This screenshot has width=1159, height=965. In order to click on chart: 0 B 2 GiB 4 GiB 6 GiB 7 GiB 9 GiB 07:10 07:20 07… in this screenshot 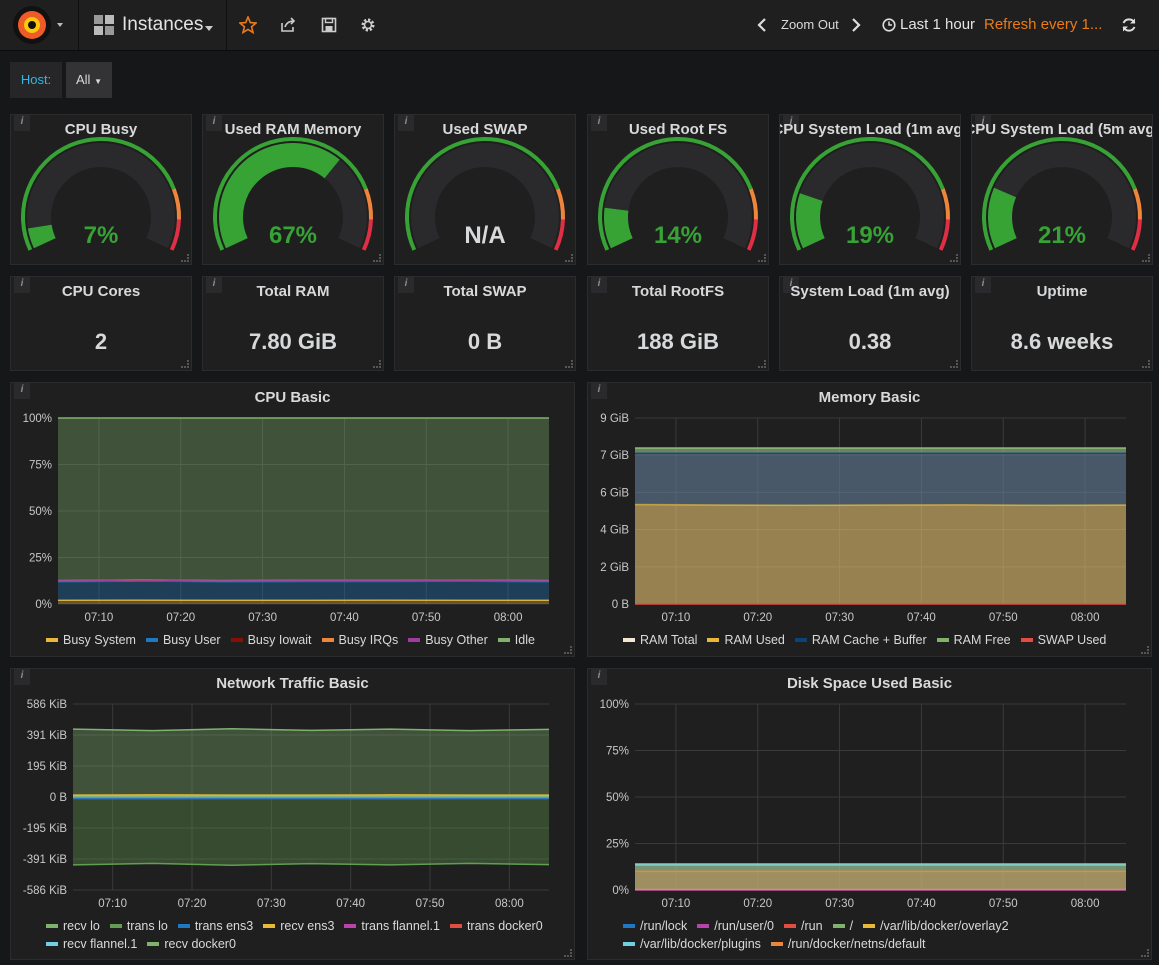, I will do `click(863, 518)`.